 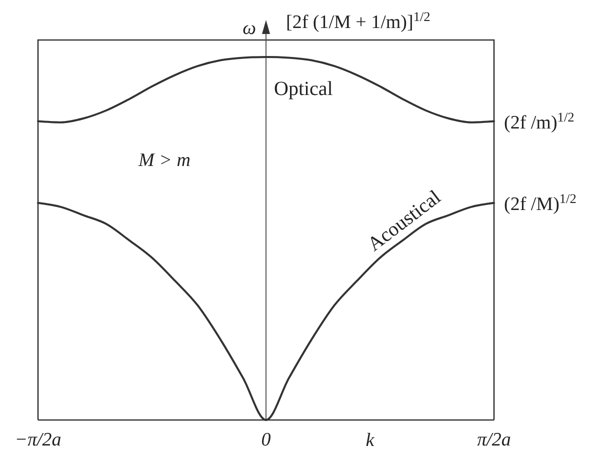 What do you see at coordinates (370, 440) in the screenshot?
I see `x-axis-title: k` at bounding box center [370, 440].